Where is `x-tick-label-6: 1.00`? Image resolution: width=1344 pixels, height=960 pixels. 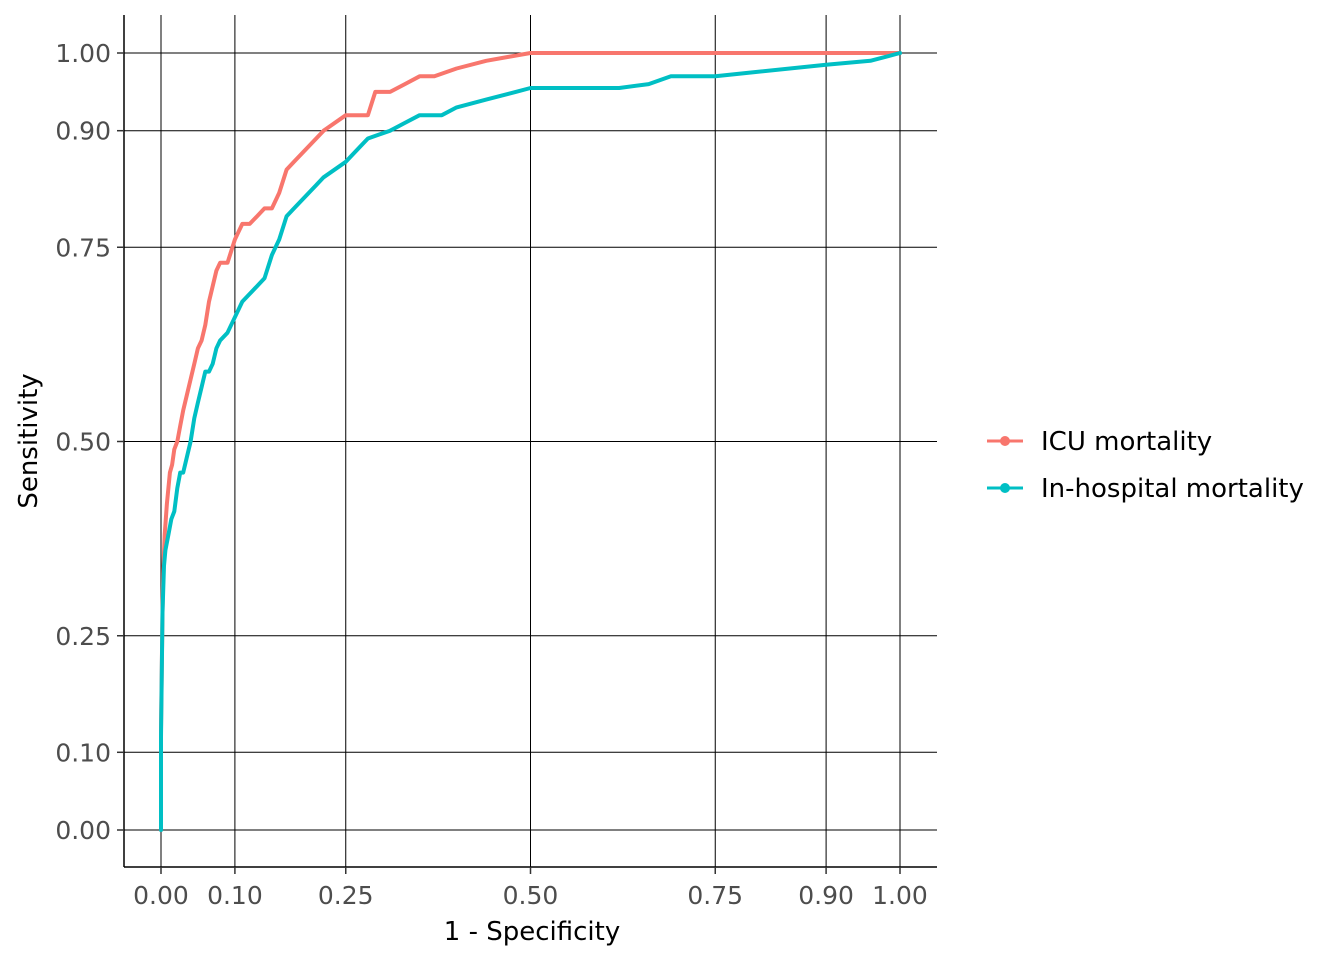
x-tick-label-6: 1.00 is located at coordinates (900, 895).